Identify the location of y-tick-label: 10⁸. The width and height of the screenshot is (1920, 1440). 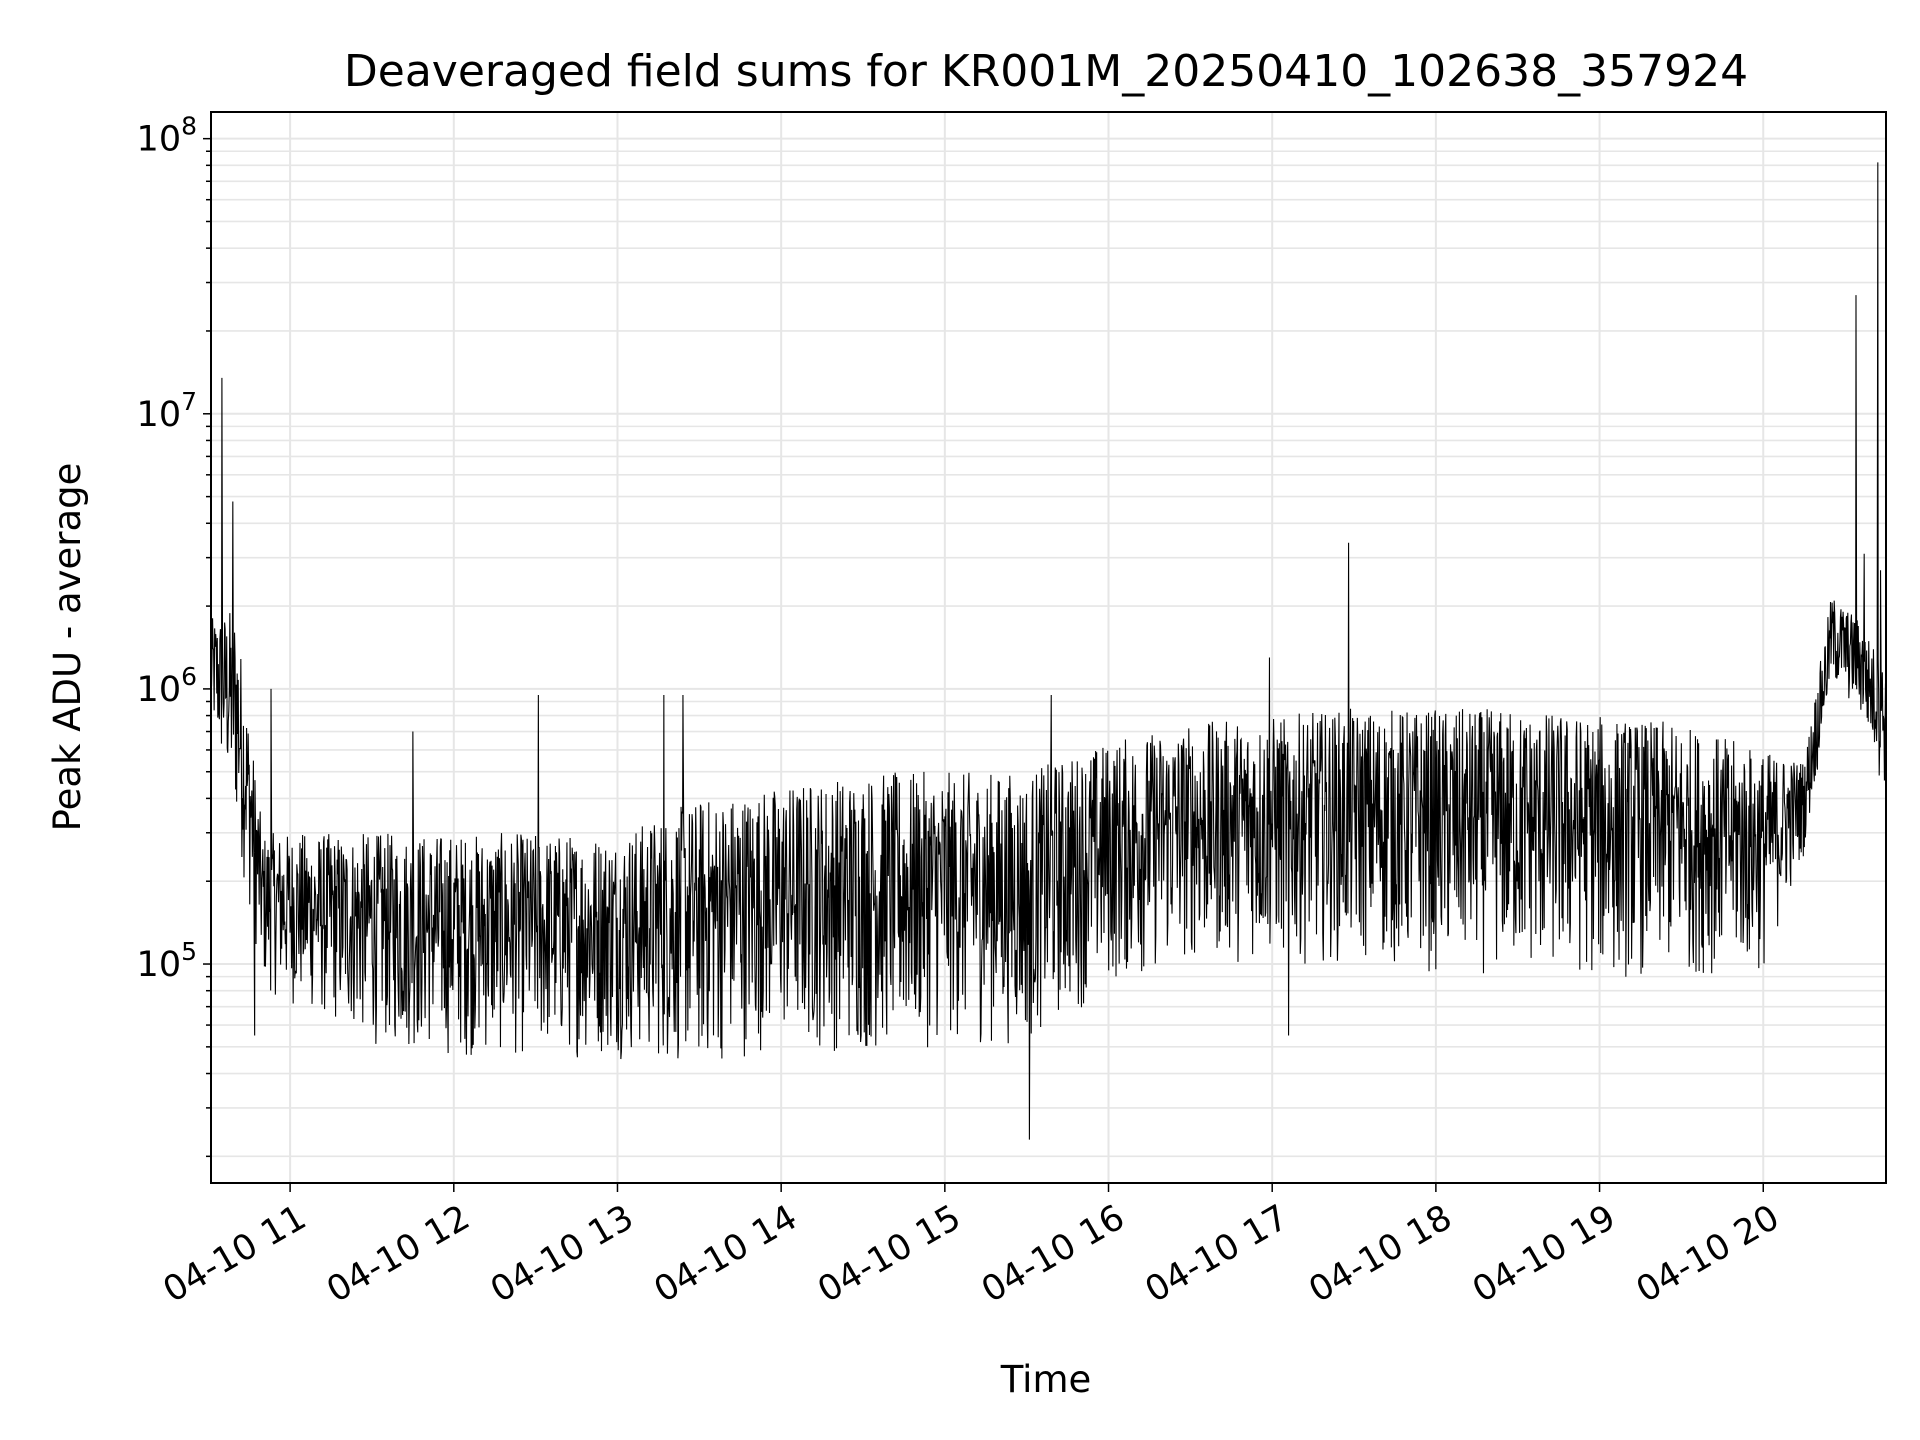
(167, 136).